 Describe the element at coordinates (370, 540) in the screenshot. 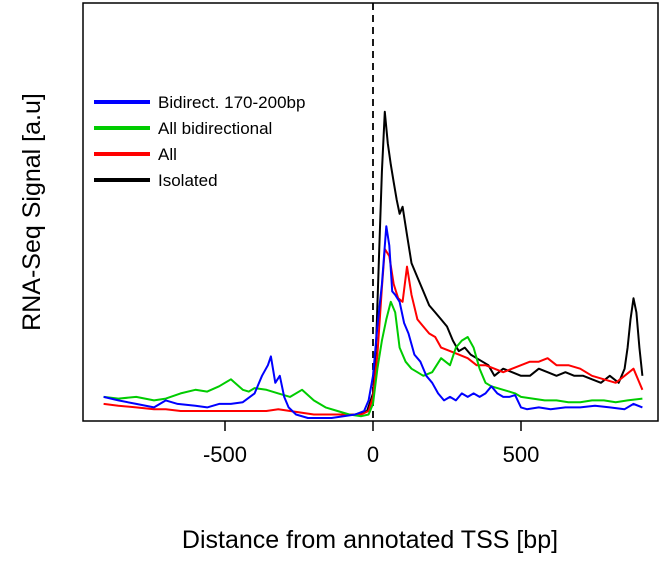

I see `x-axis-label: Distance from annotated TSS [bp]` at that location.